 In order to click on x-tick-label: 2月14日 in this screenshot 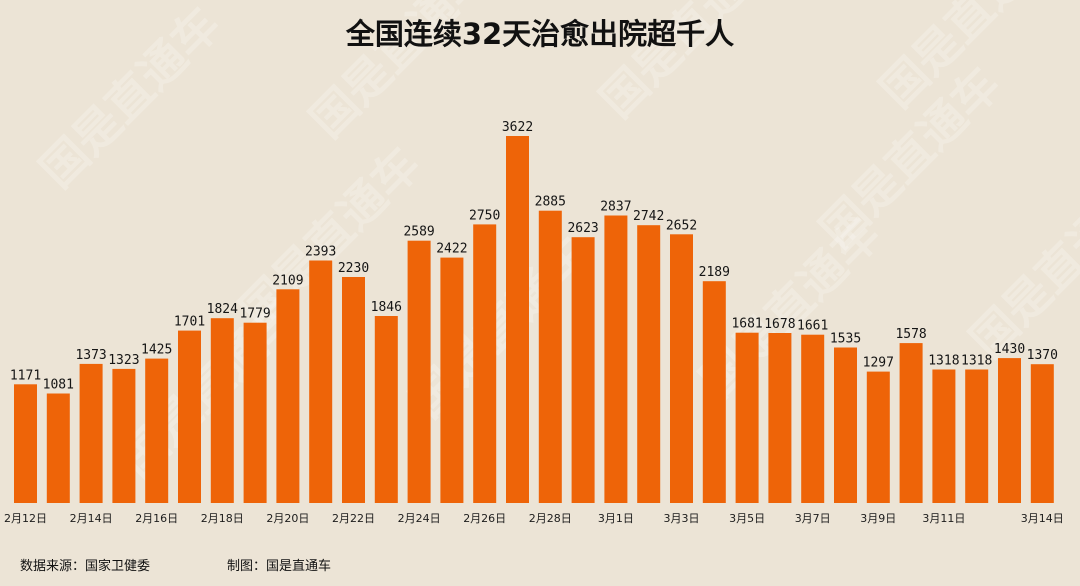, I will do `click(91, 518)`.